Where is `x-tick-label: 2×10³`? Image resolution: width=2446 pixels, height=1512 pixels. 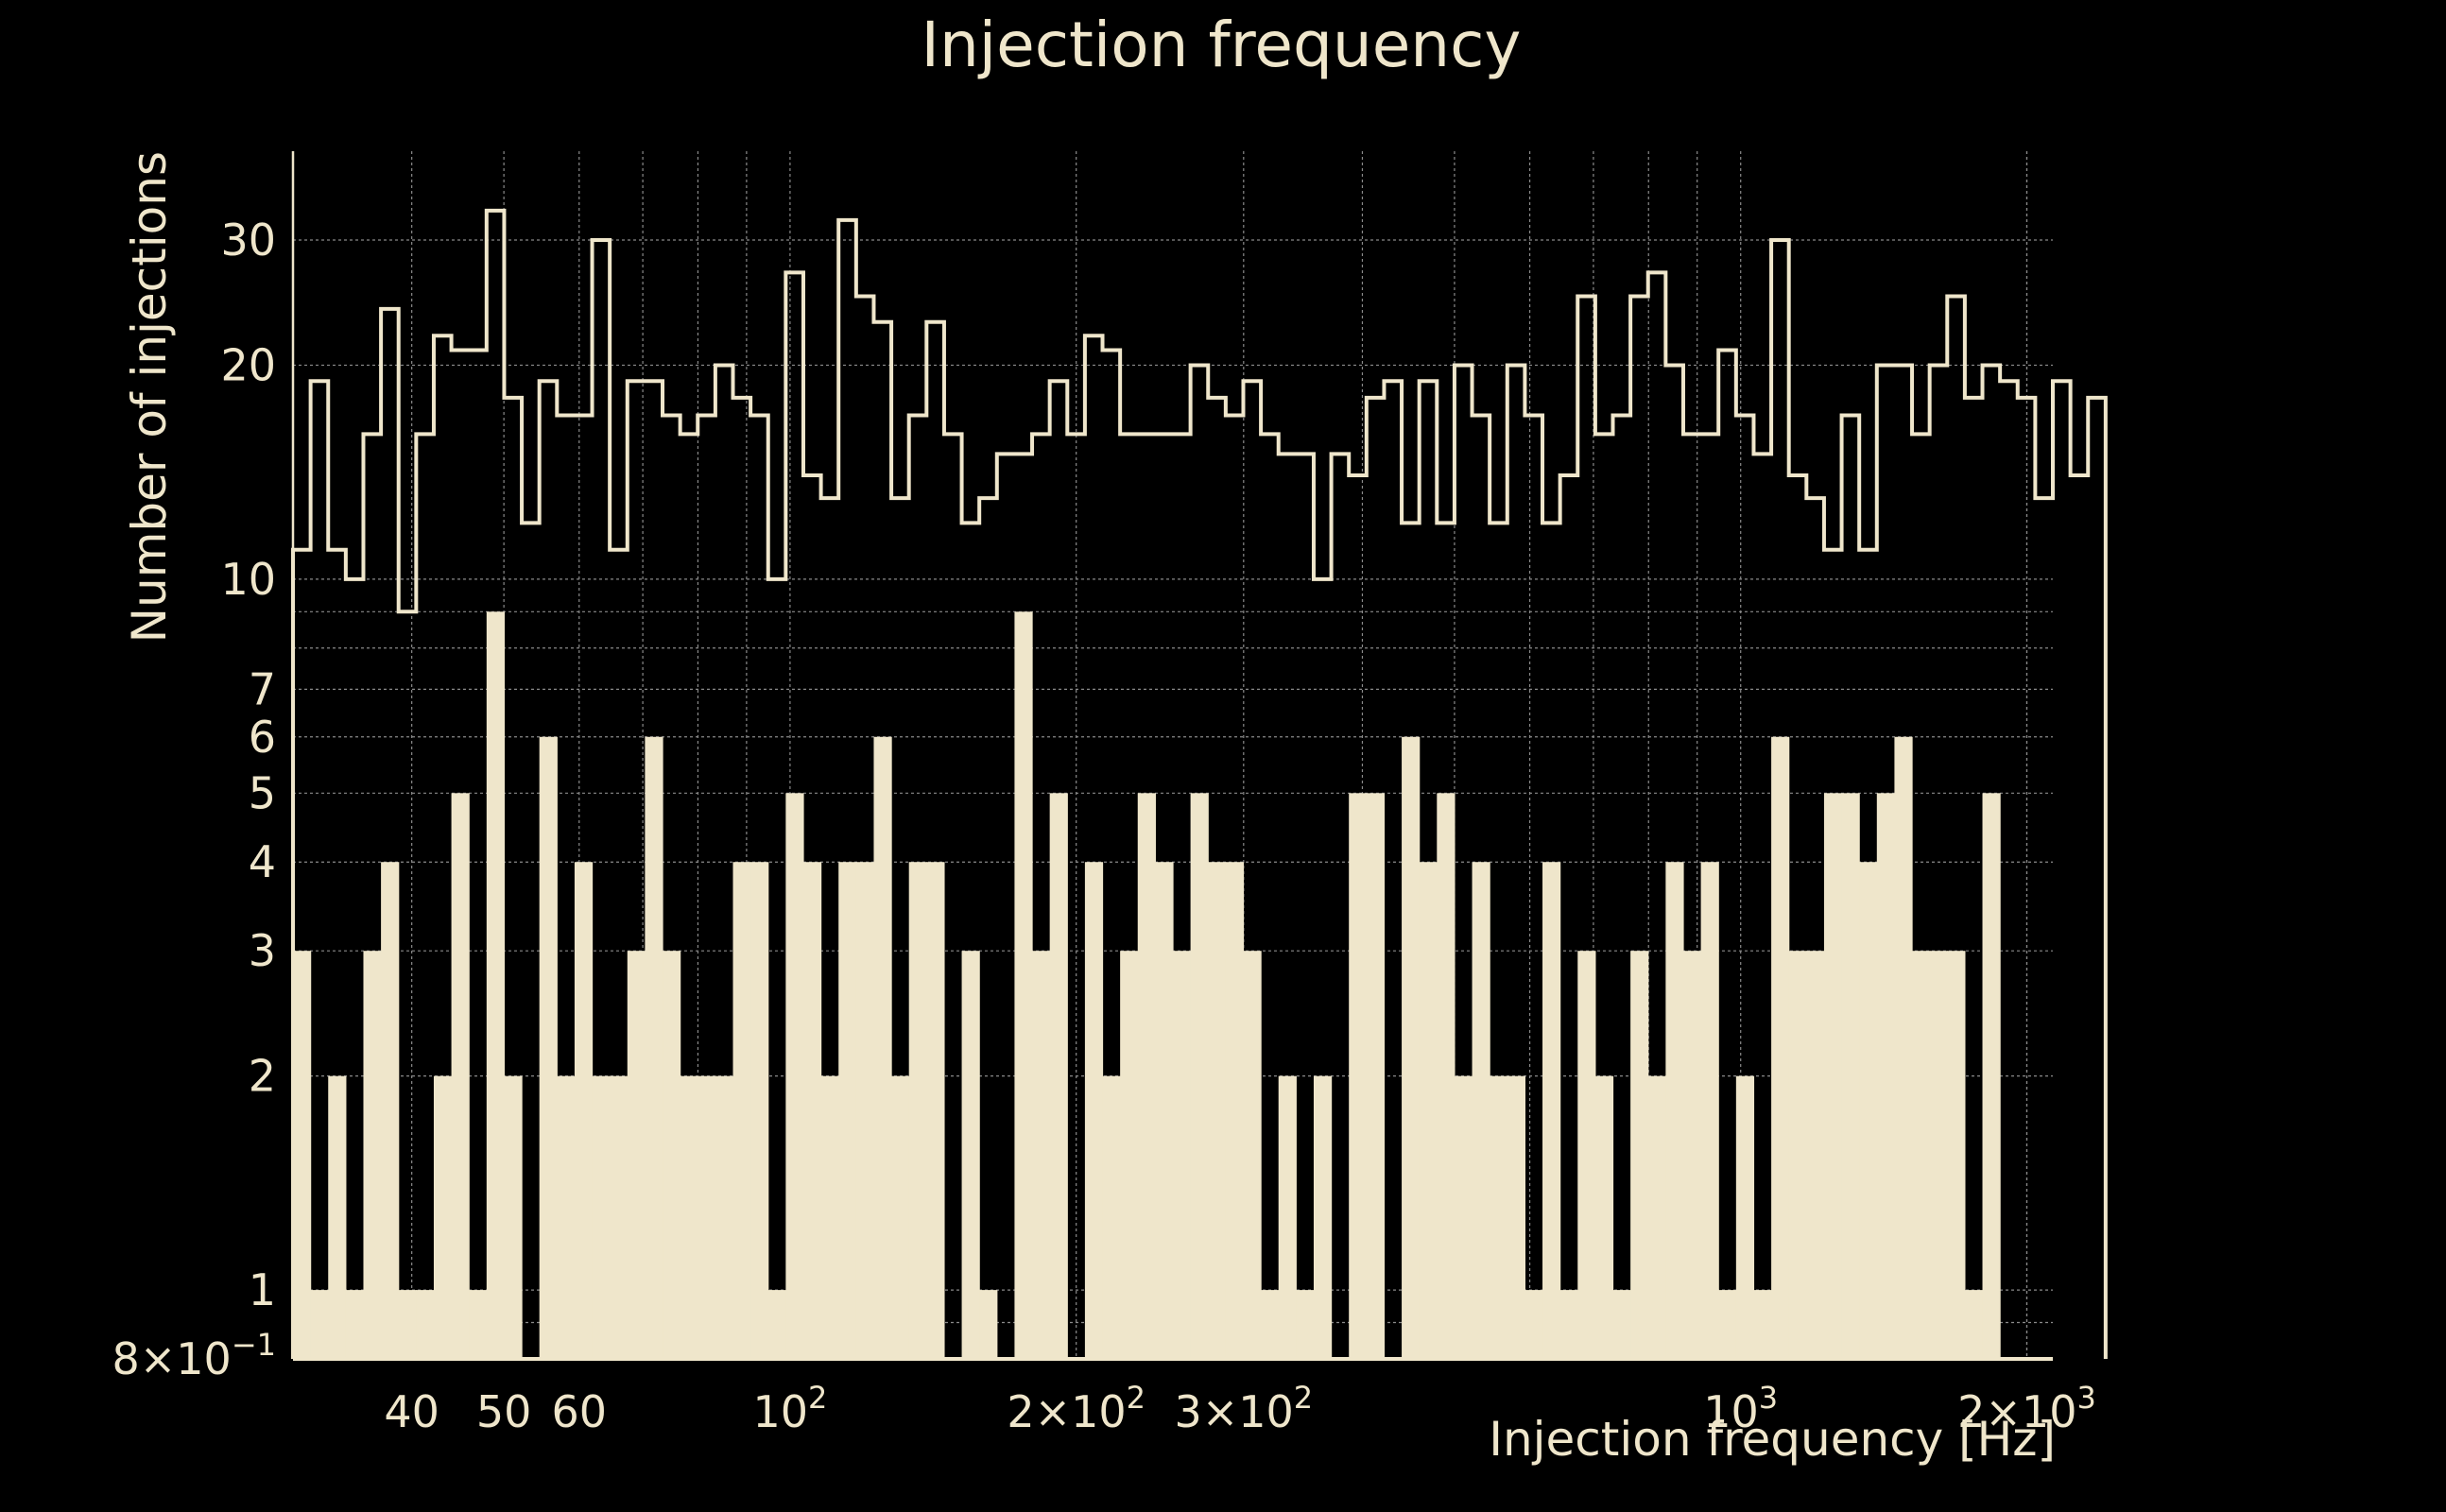
x-tick-label: 2×10³ is located at coordinates (2026, 1408).